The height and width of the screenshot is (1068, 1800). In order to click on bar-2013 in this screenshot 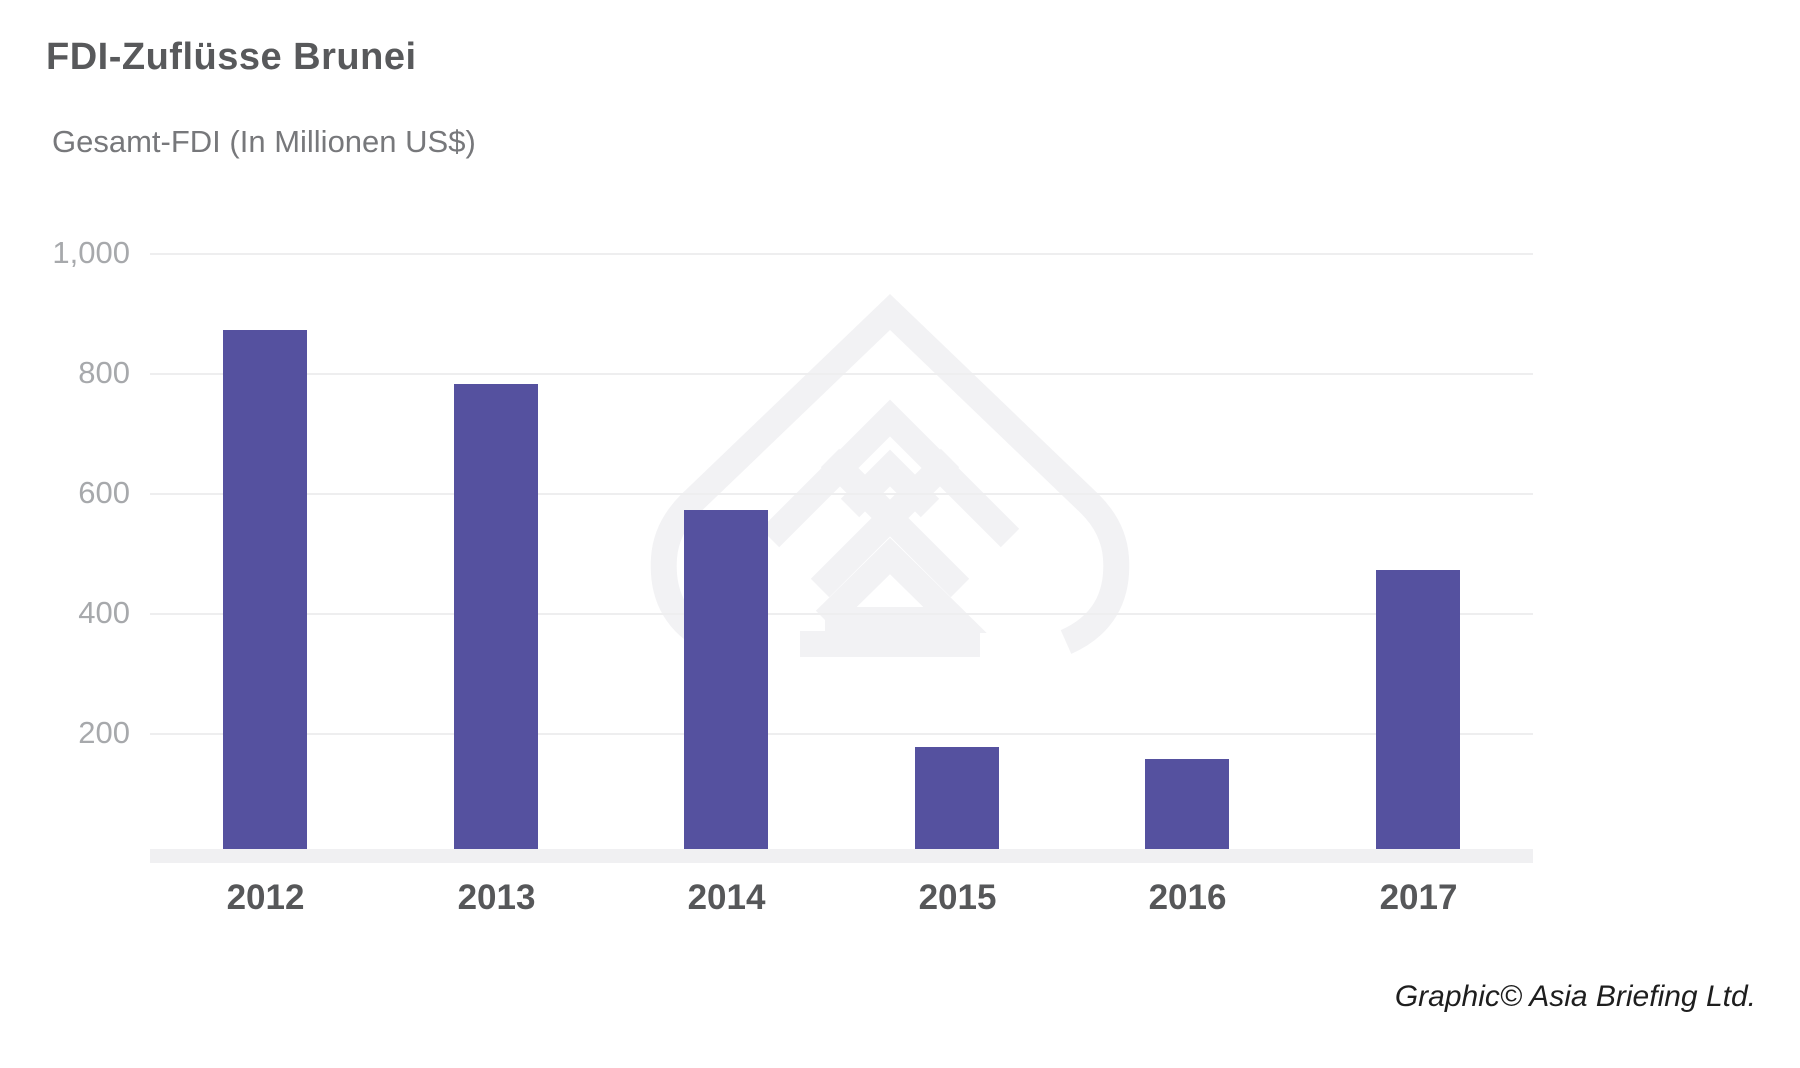, I will do `click(496, 616)`.